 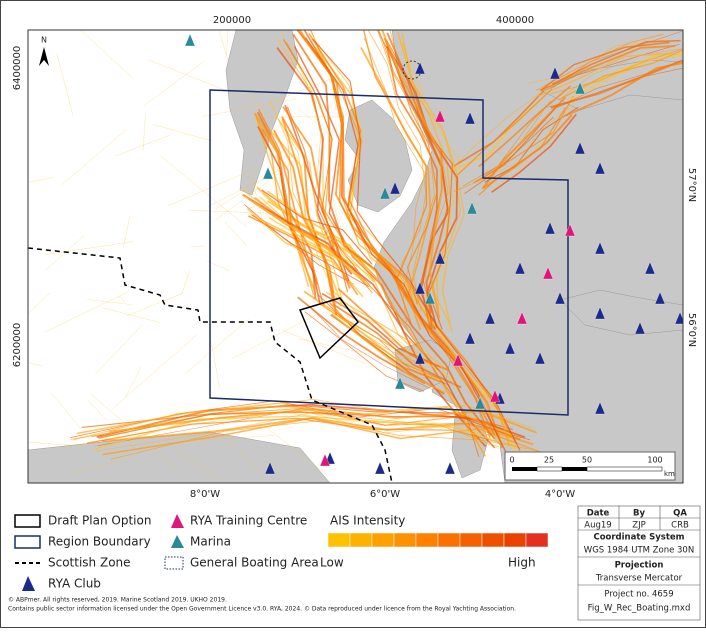 What do you see at coordinates (210, 542) in the screenshot?
I see `legend-label: Marina` at bounding box center [210, 542].